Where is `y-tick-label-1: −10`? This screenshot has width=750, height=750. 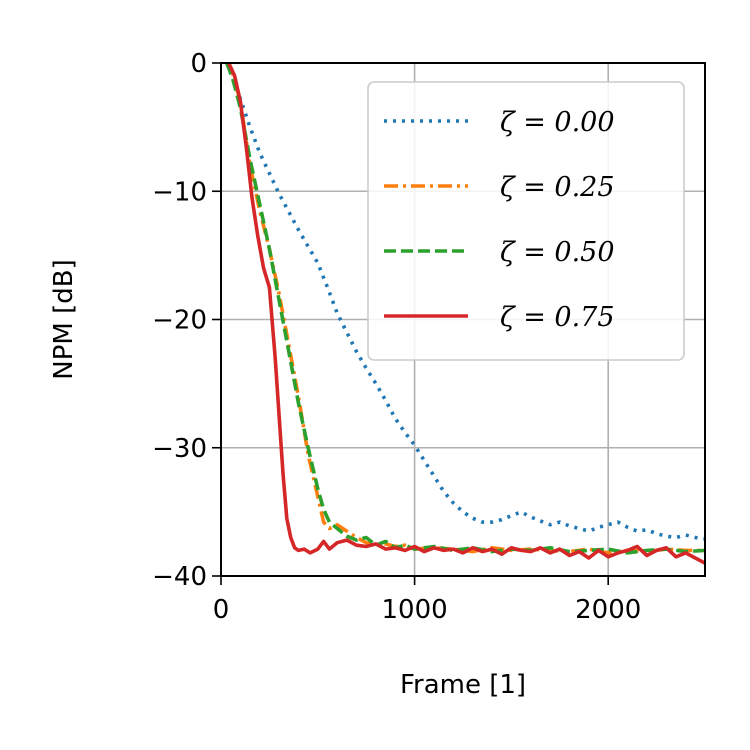 y-tick-label-1: −10 is located at coordinates (179, 192).